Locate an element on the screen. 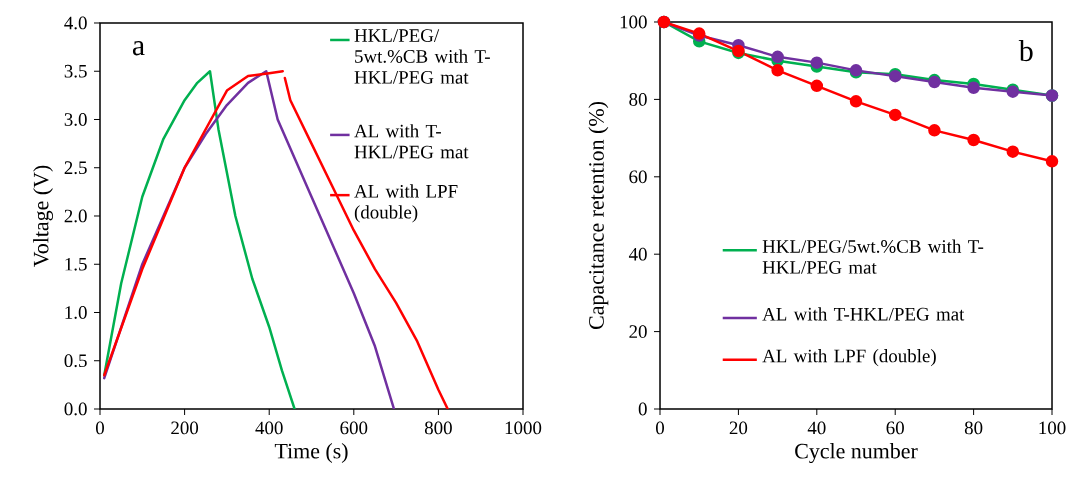 The image size is (1074, 490). legend-label: HKL/PEG/5wt.%CB with T-HKL/PEG mat is located at coordinates (873, 256).